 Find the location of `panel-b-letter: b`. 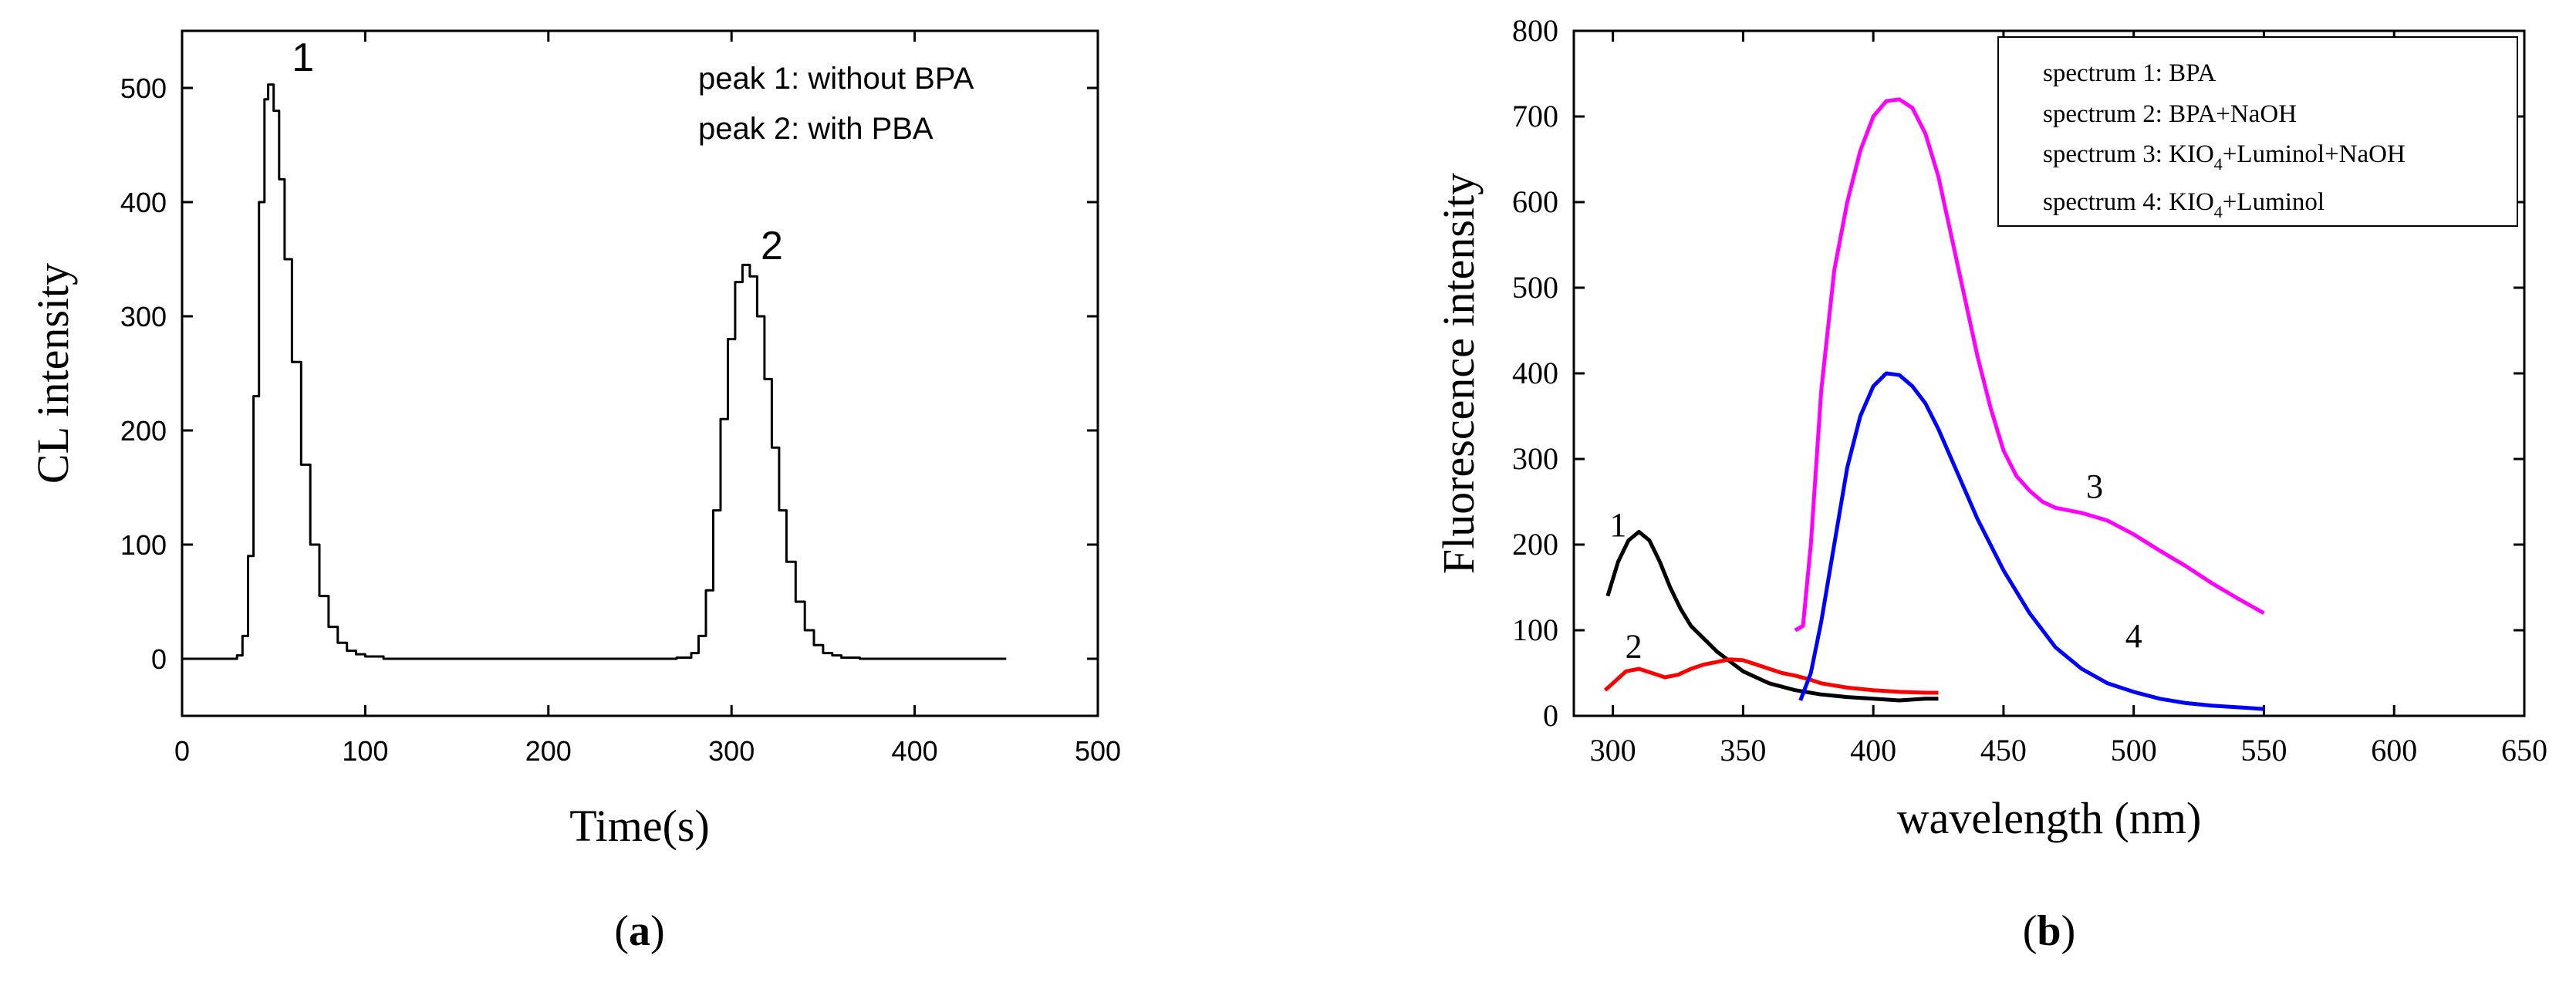

panel-b-letter: b is located at coordinates (2049, 931).